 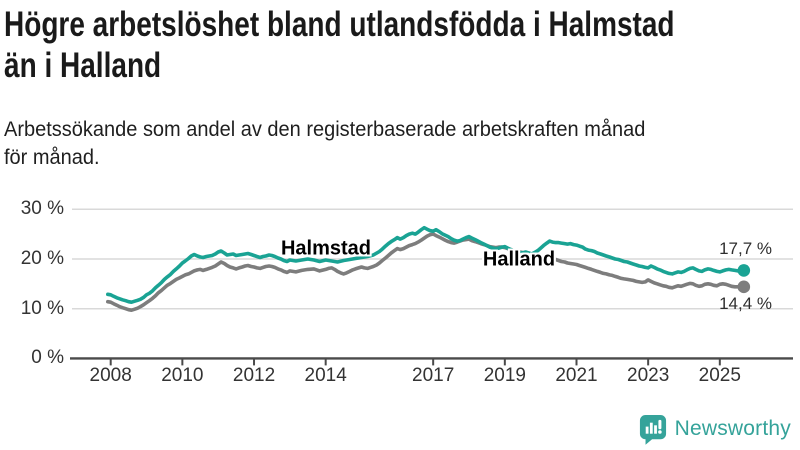 I want to click on x-tick-label: 2010, so click(x=182, y=375).